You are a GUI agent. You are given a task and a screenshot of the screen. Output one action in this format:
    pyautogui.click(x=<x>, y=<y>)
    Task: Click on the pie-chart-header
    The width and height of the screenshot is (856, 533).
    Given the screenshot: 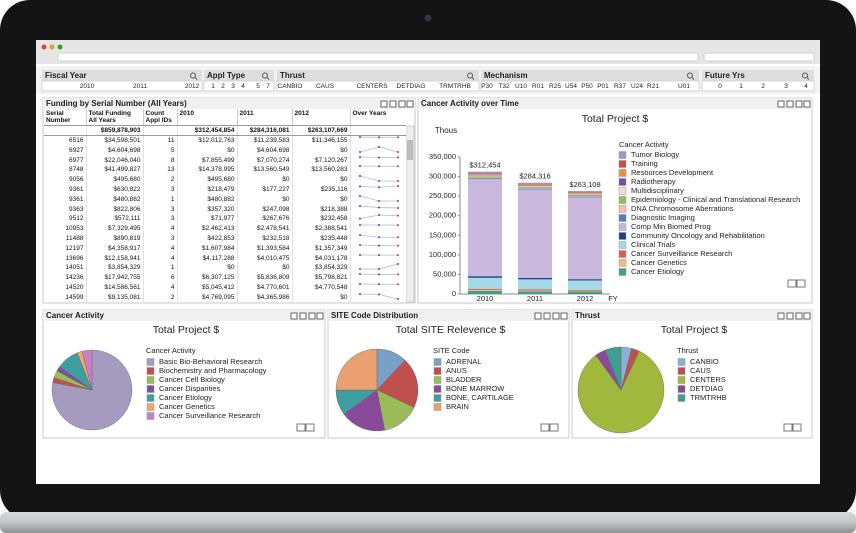 What is the action you would take?
    pyautogui.click(x=692, y=315)
    